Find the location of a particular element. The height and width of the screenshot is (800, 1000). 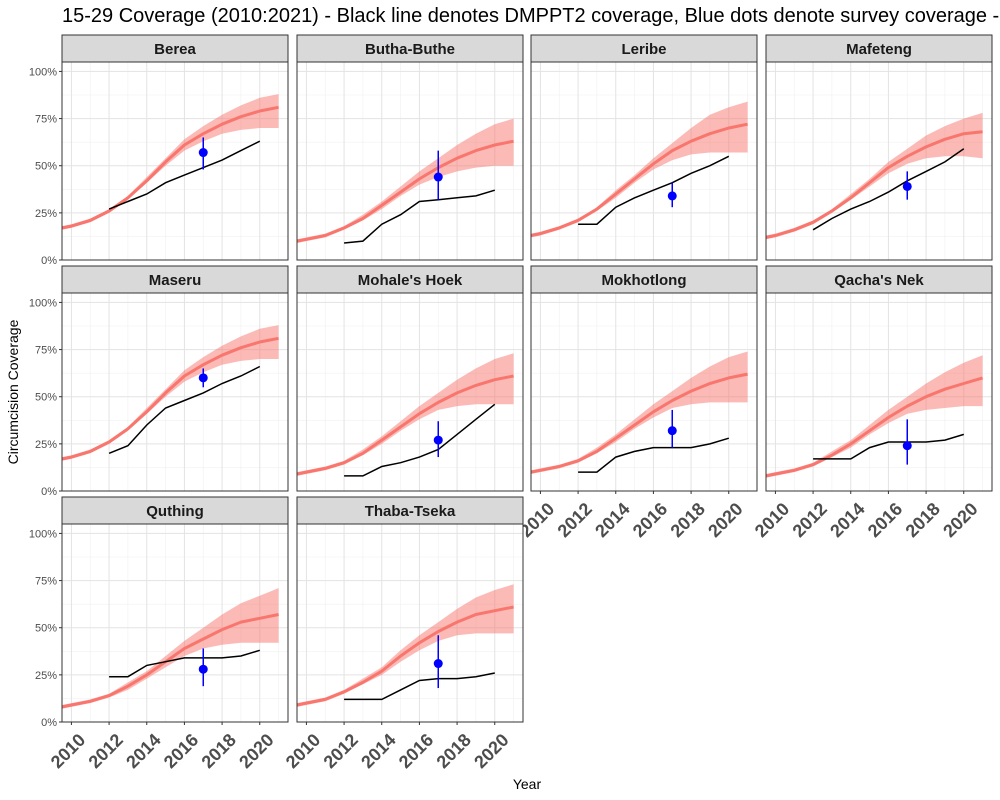

facet-mohale-s-hoek: Mohale's Hoek is located at coordinates (410, 378).